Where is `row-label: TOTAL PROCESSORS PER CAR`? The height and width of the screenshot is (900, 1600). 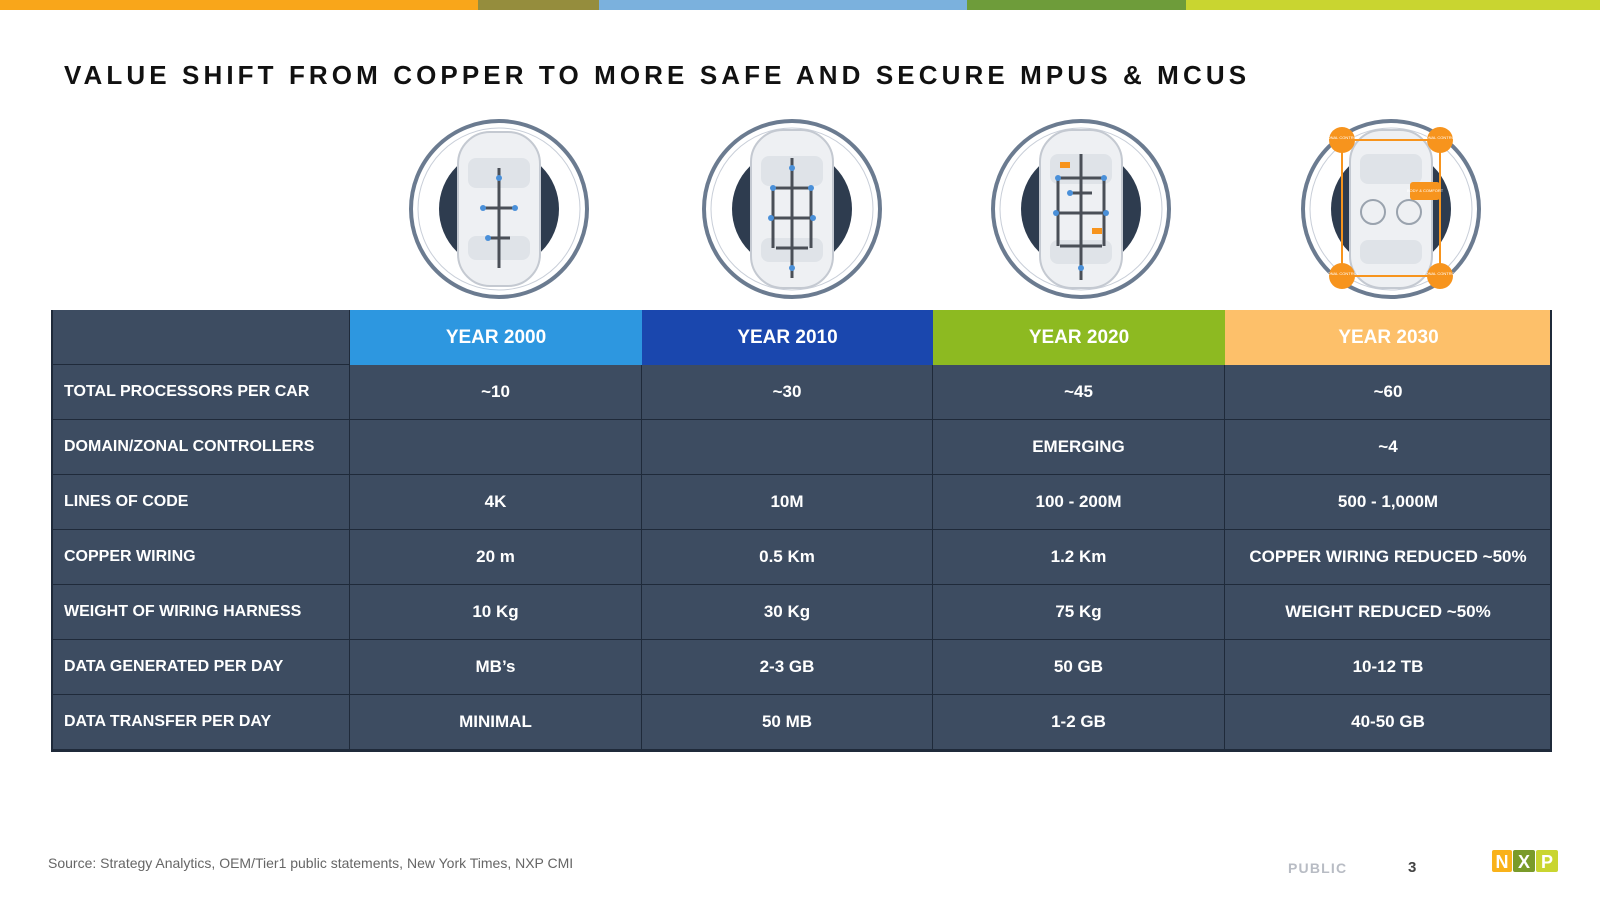 row-label: TOTAL PROCESSORS PER CAR is located at coordinates (200, 392).